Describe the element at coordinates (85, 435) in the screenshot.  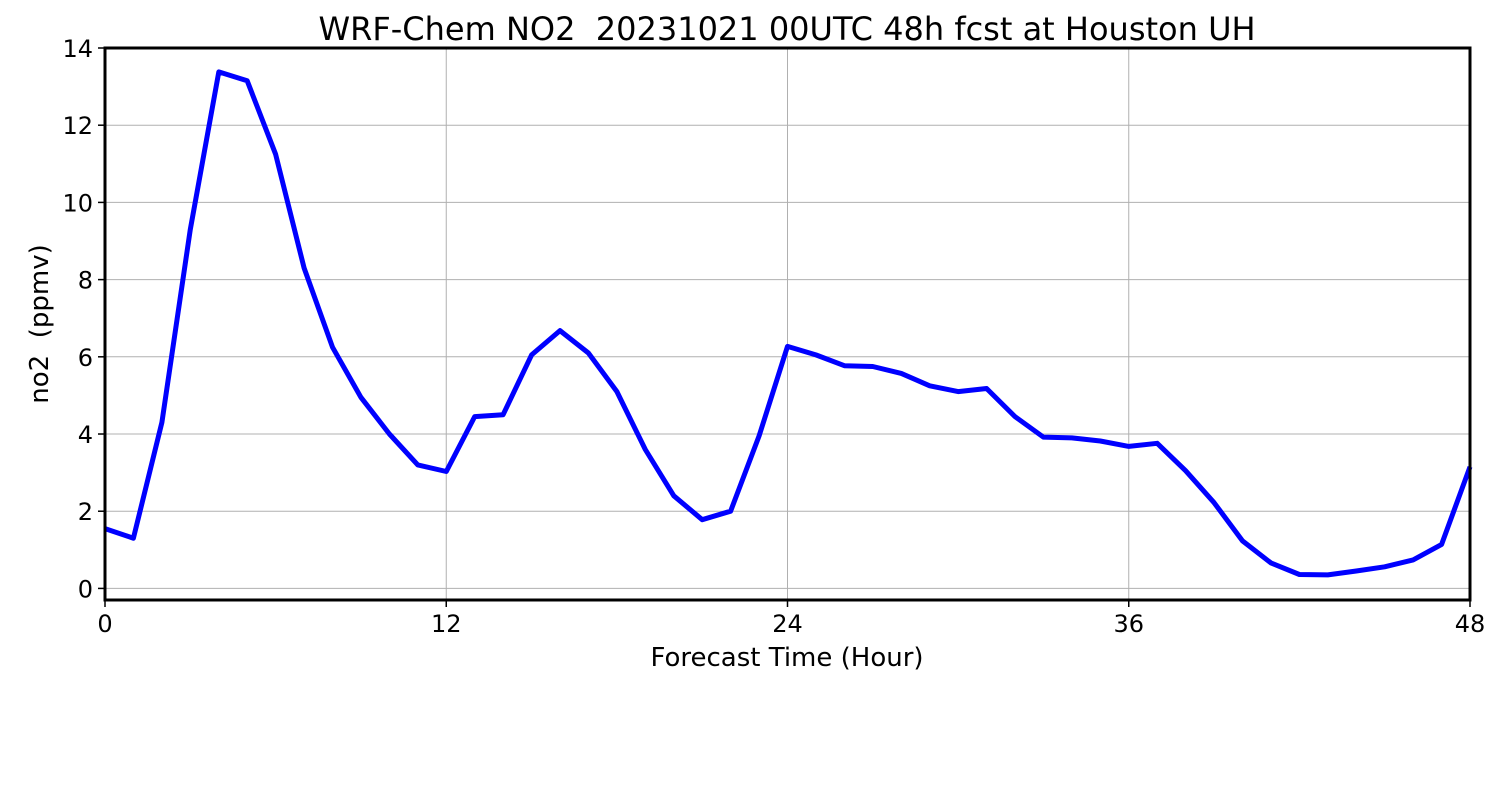
I see `y-tick-label: 4` at that location.